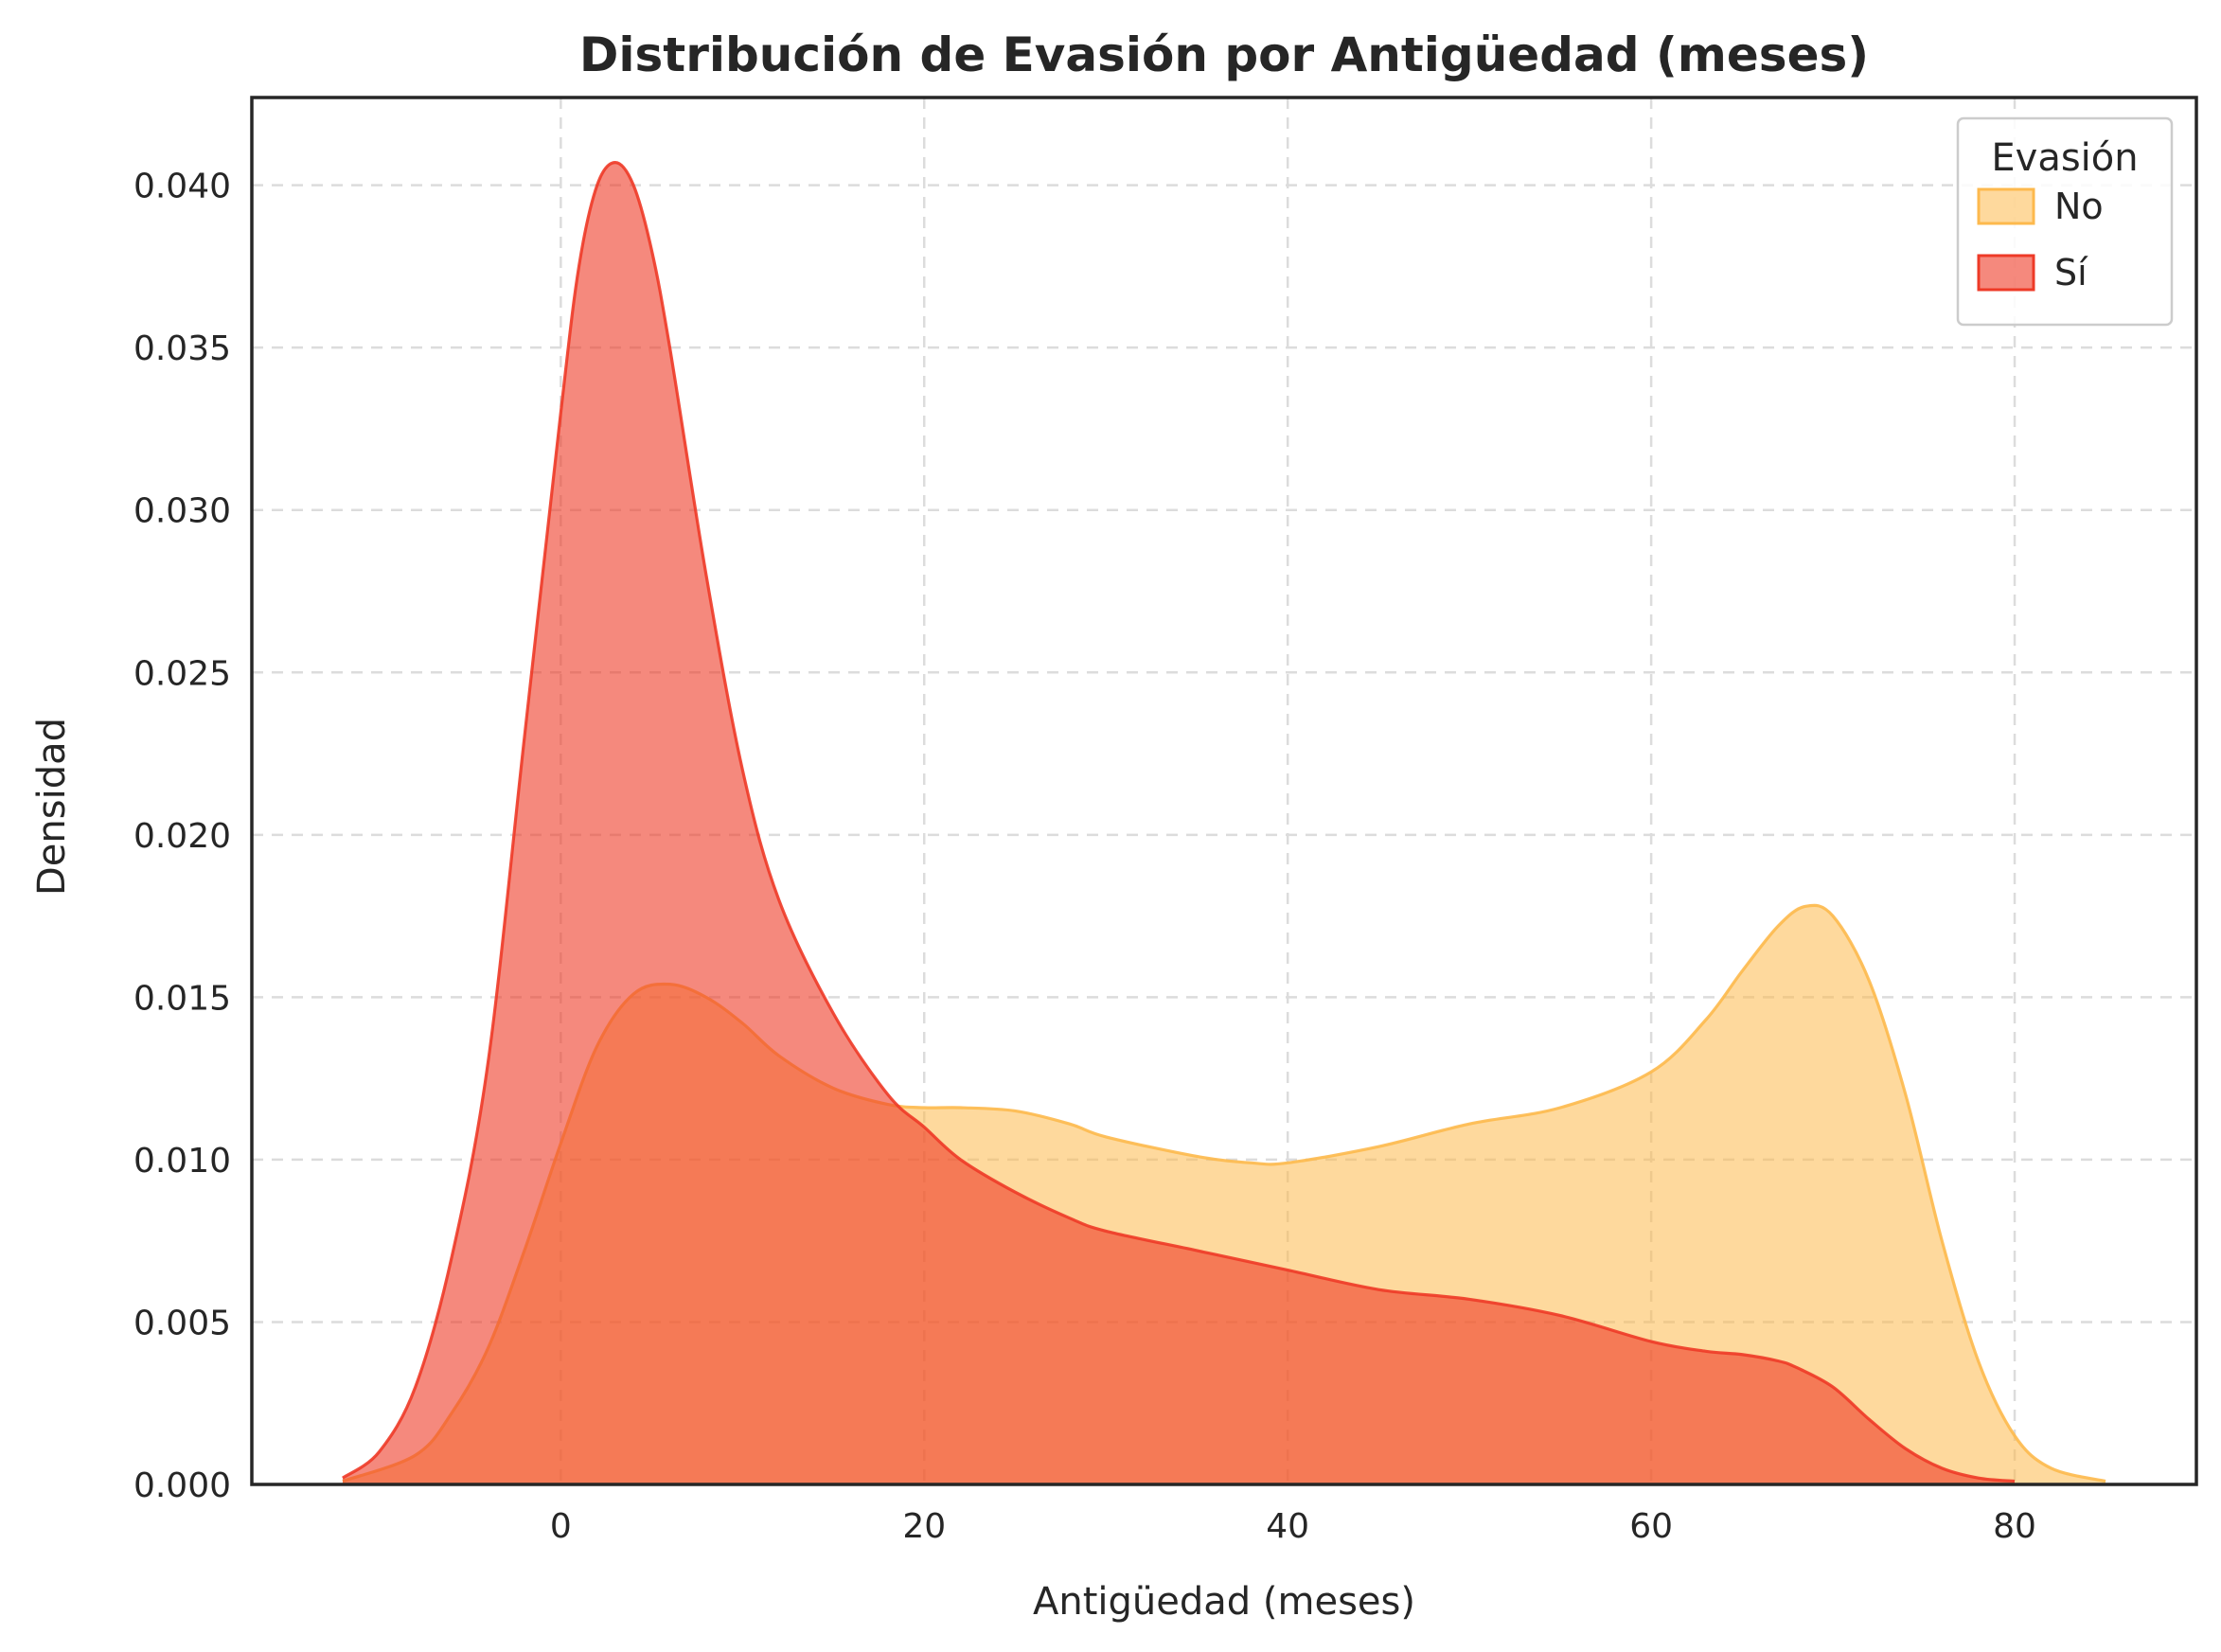 This screenshot has width=2221, height=1652. Describe the element at coordinates (2071, 272) in the screenshot. I see `legend-label-si: Sí` at that location.